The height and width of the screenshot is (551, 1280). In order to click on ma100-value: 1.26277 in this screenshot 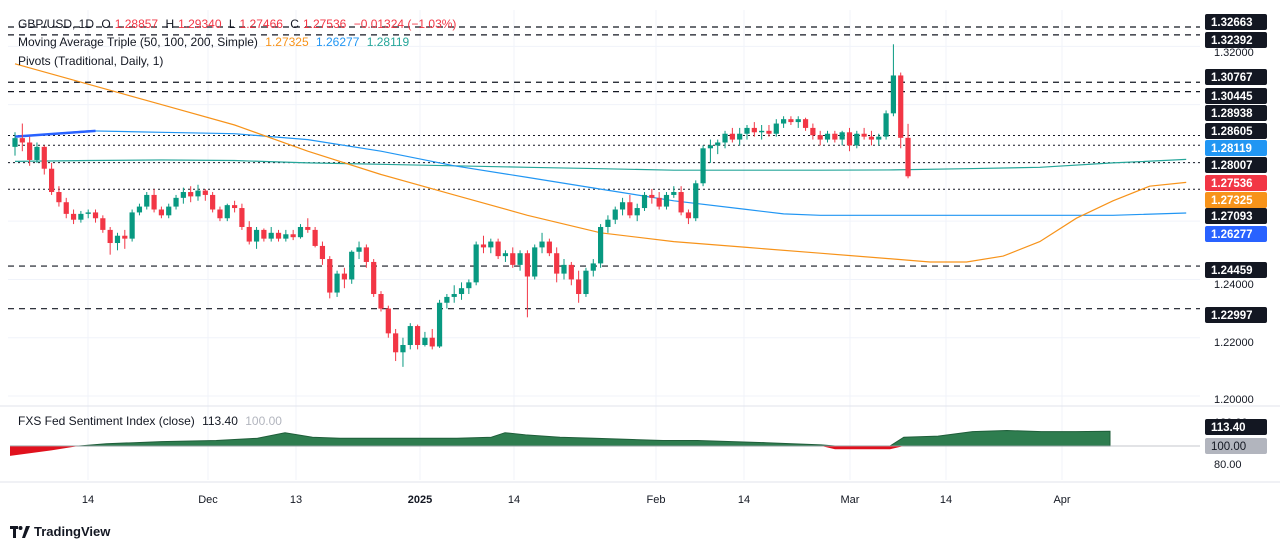, I will do `click(338, 42)`.